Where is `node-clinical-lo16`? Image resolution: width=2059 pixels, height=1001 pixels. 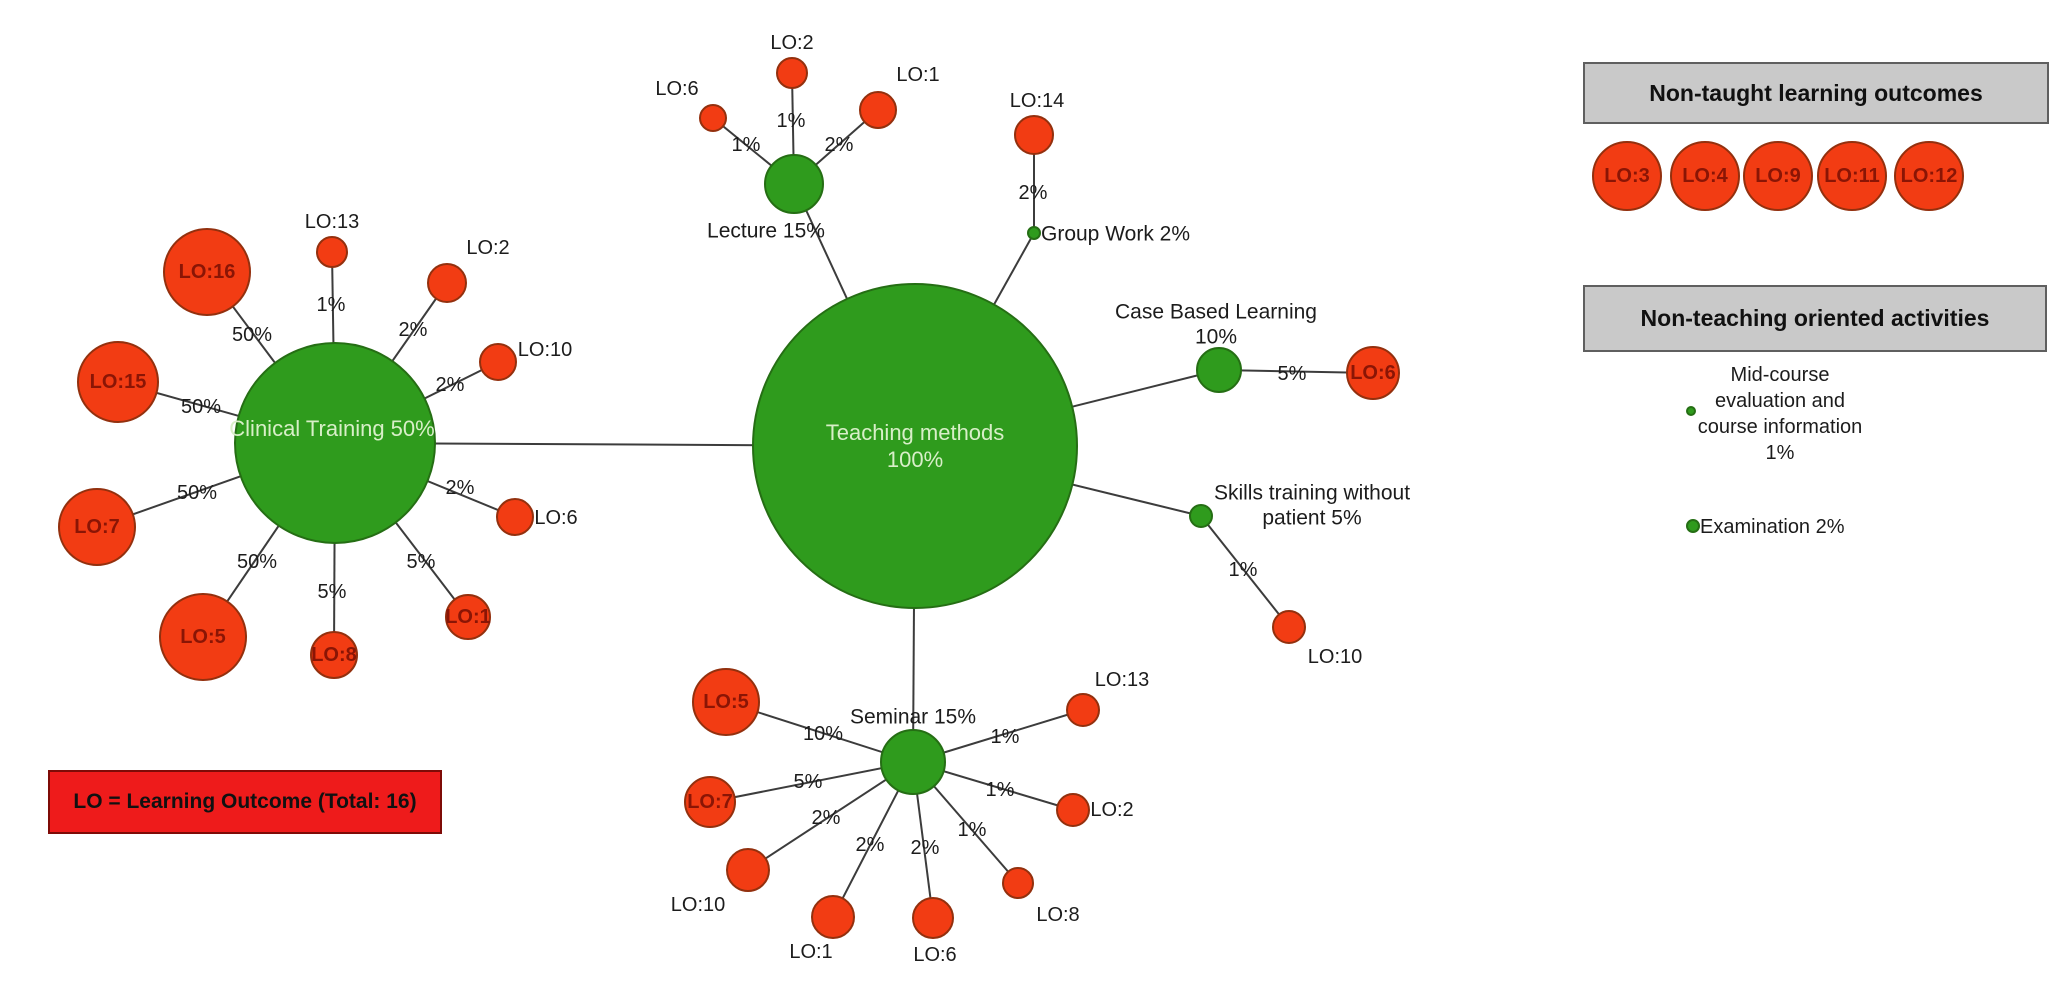 node-clinical-lo16 is located at coordinates (207, 272).